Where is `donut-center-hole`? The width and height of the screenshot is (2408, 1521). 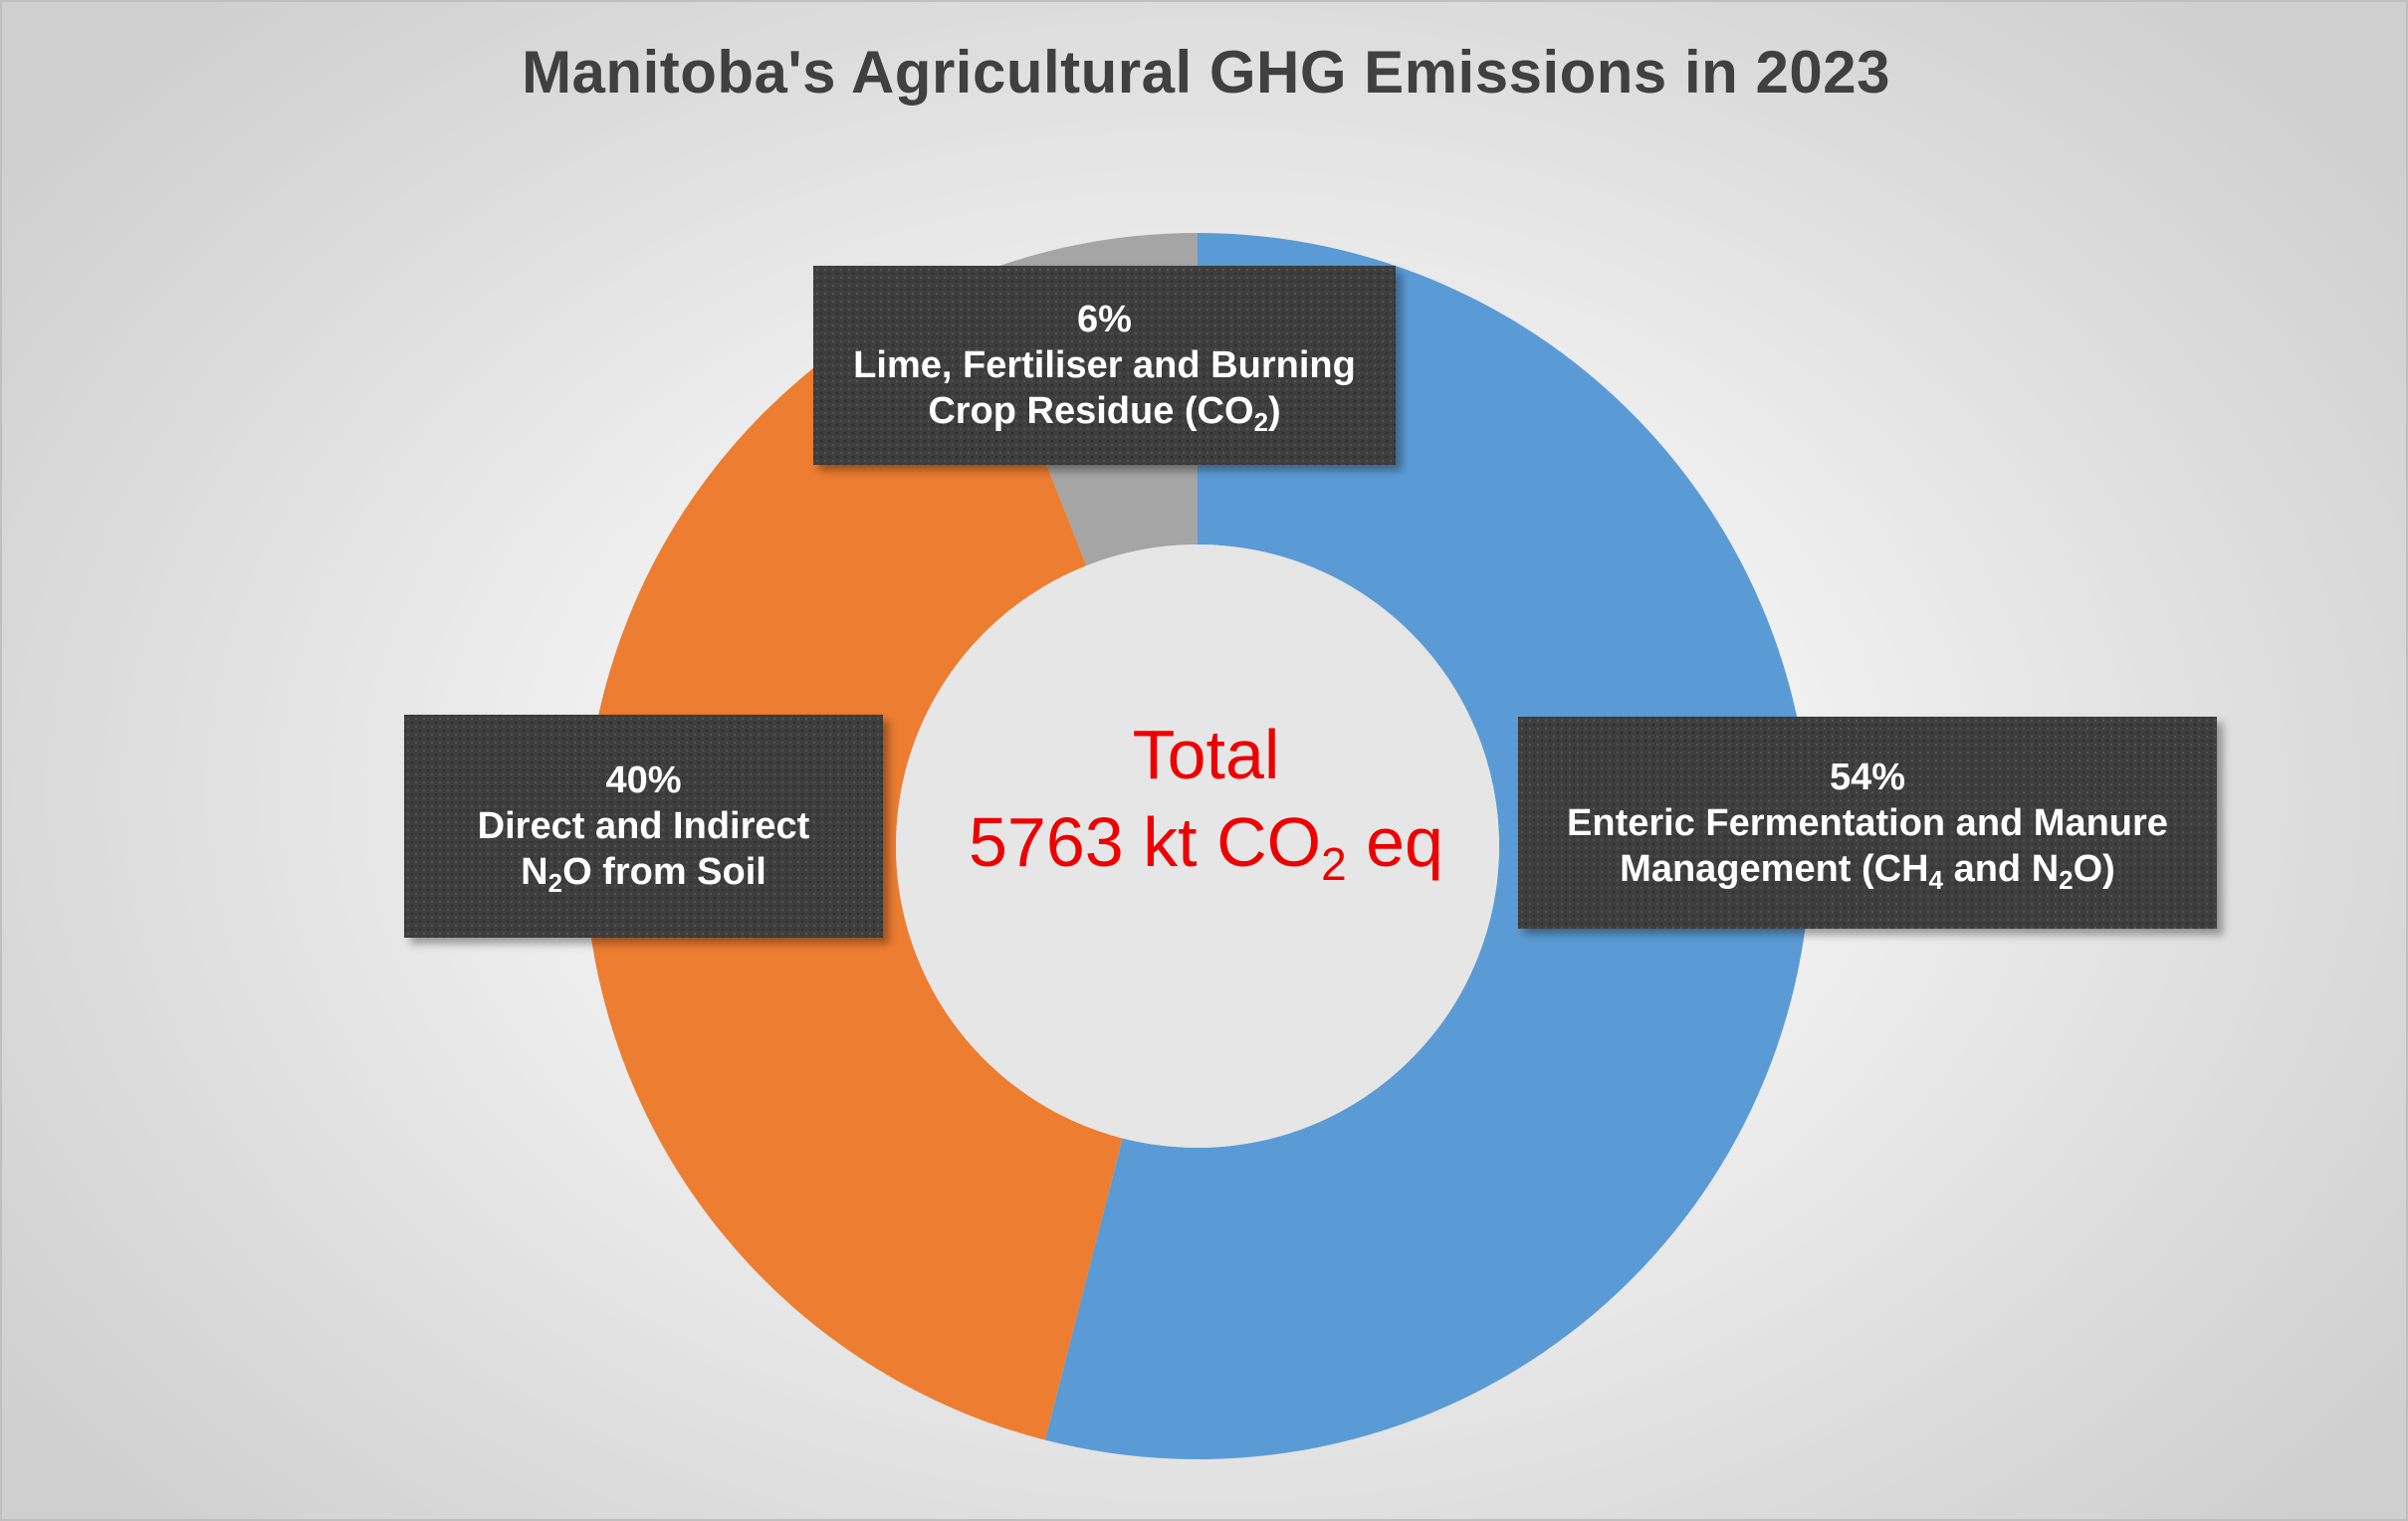
donut-center-hole is located at coordinates (1197, 846).